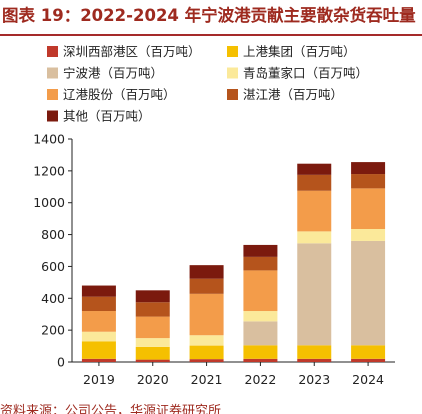 This screenshot has width=422, height=414. Describe the element at coordinates (211, 35) in the screenshot. I see `title-rule` at that location.